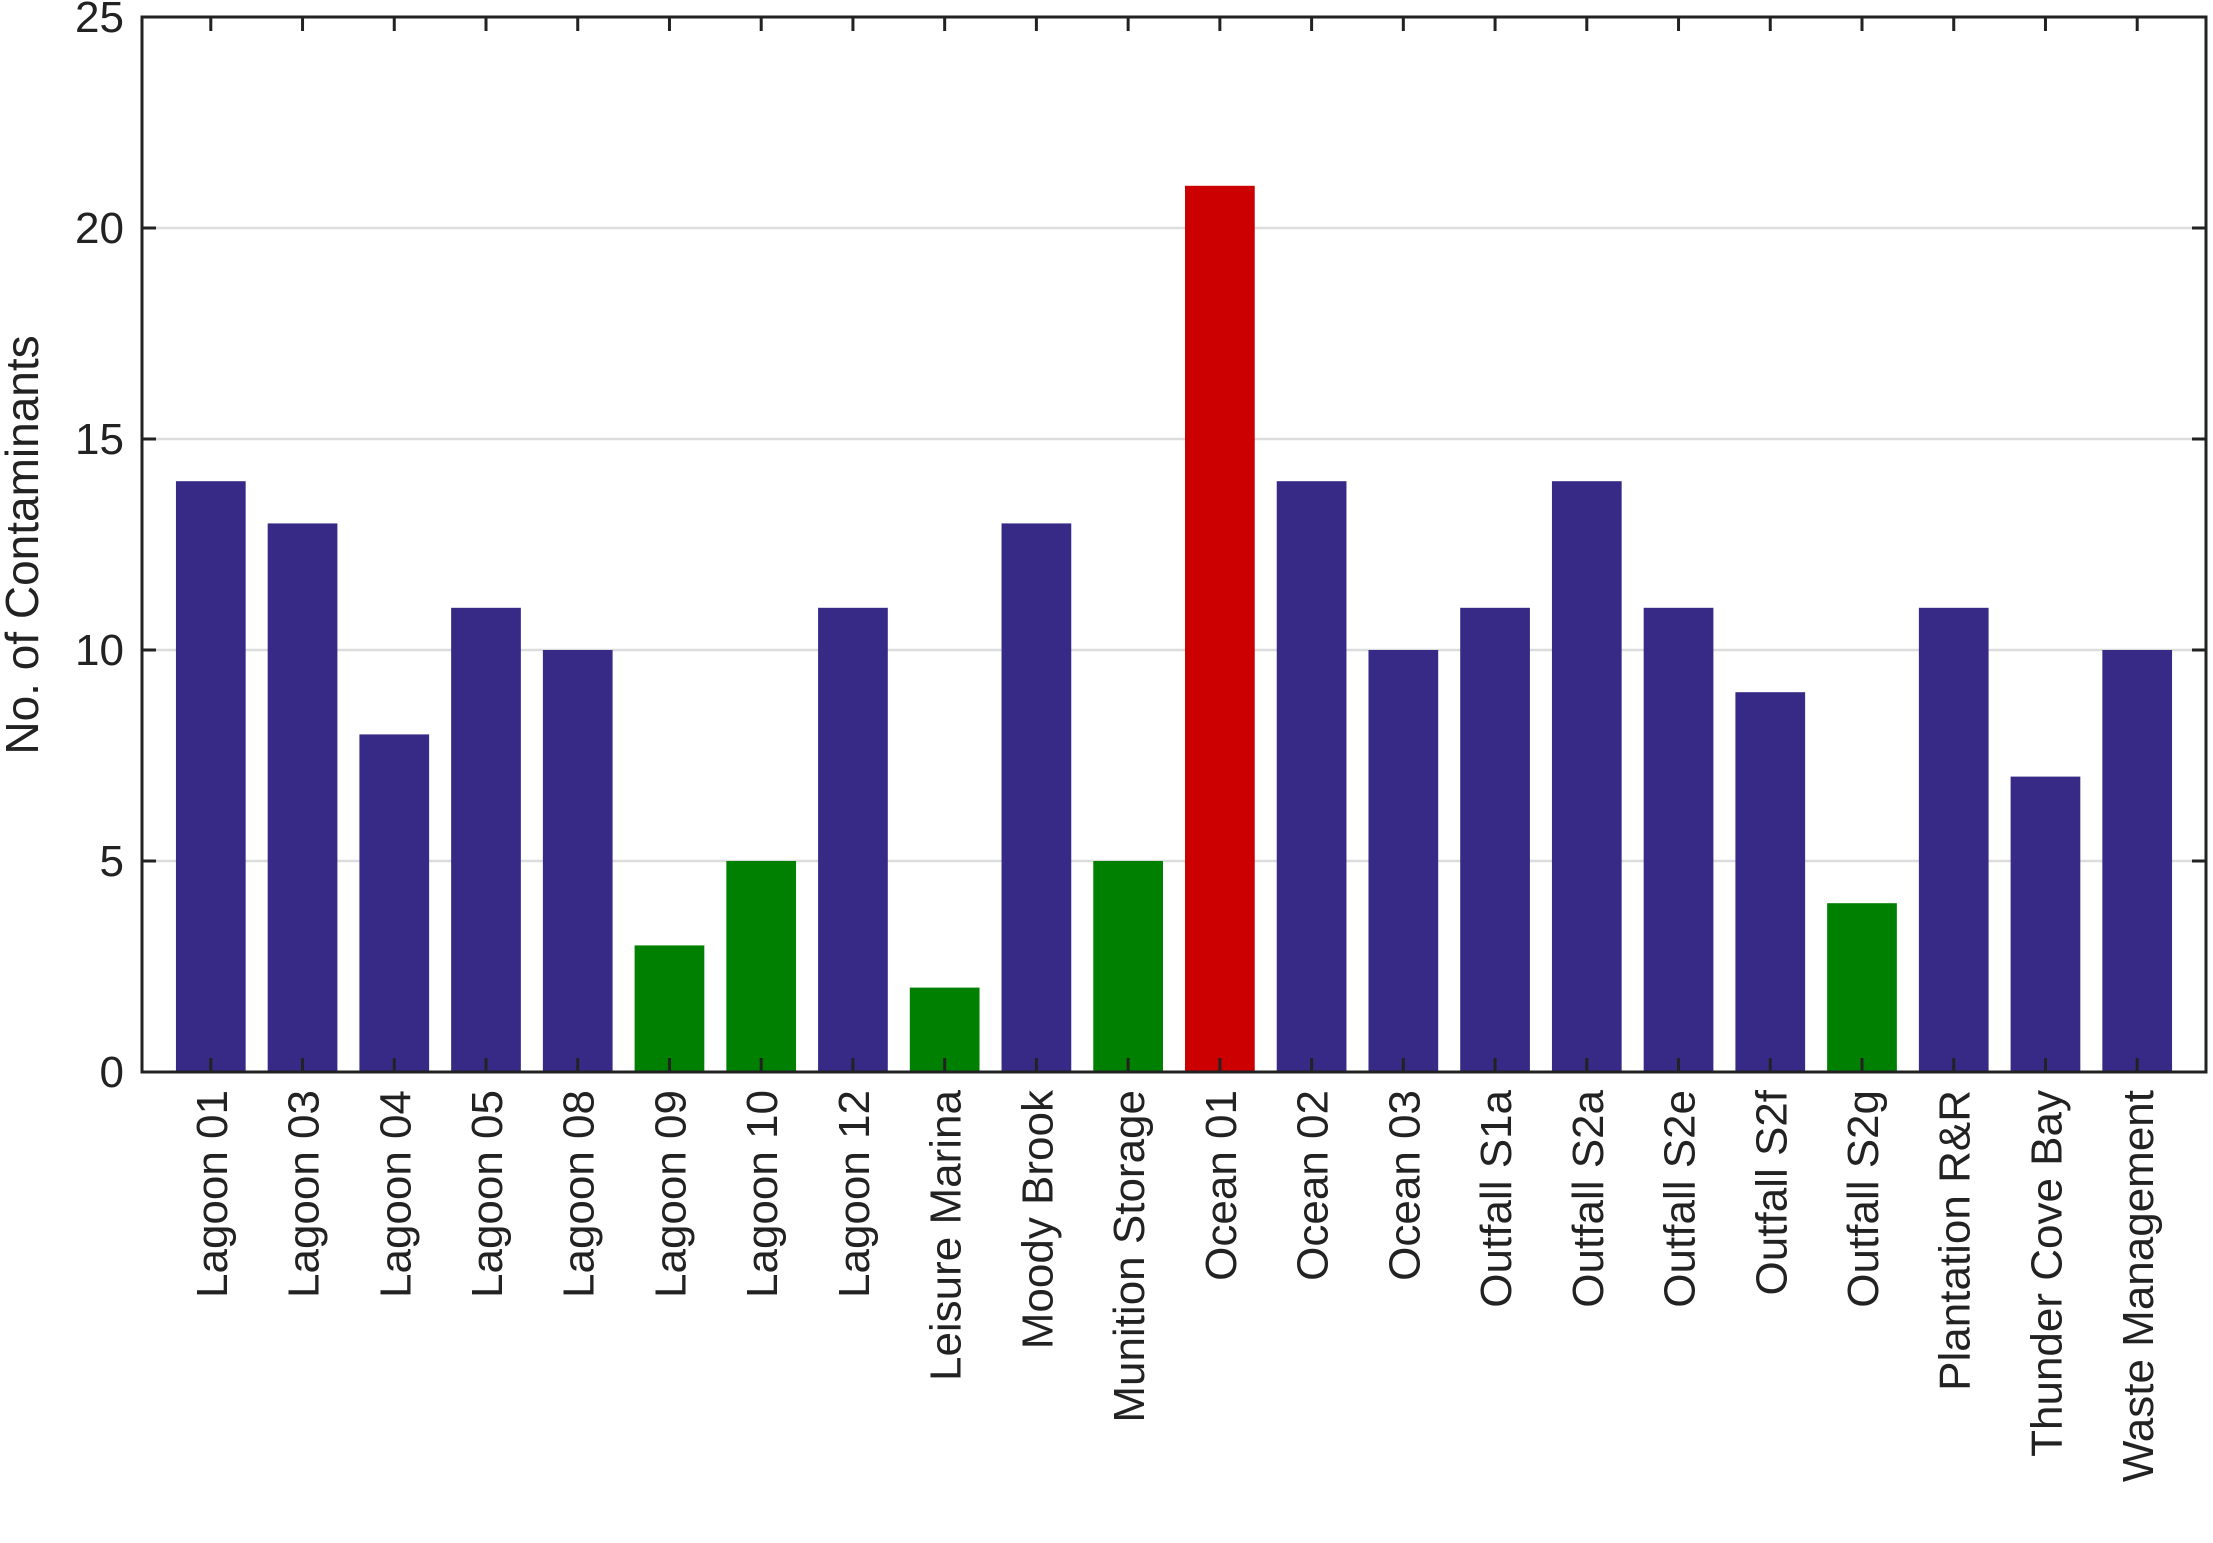  I want to click on x-tick-label: Lagoon 10, so click(762, 1194).